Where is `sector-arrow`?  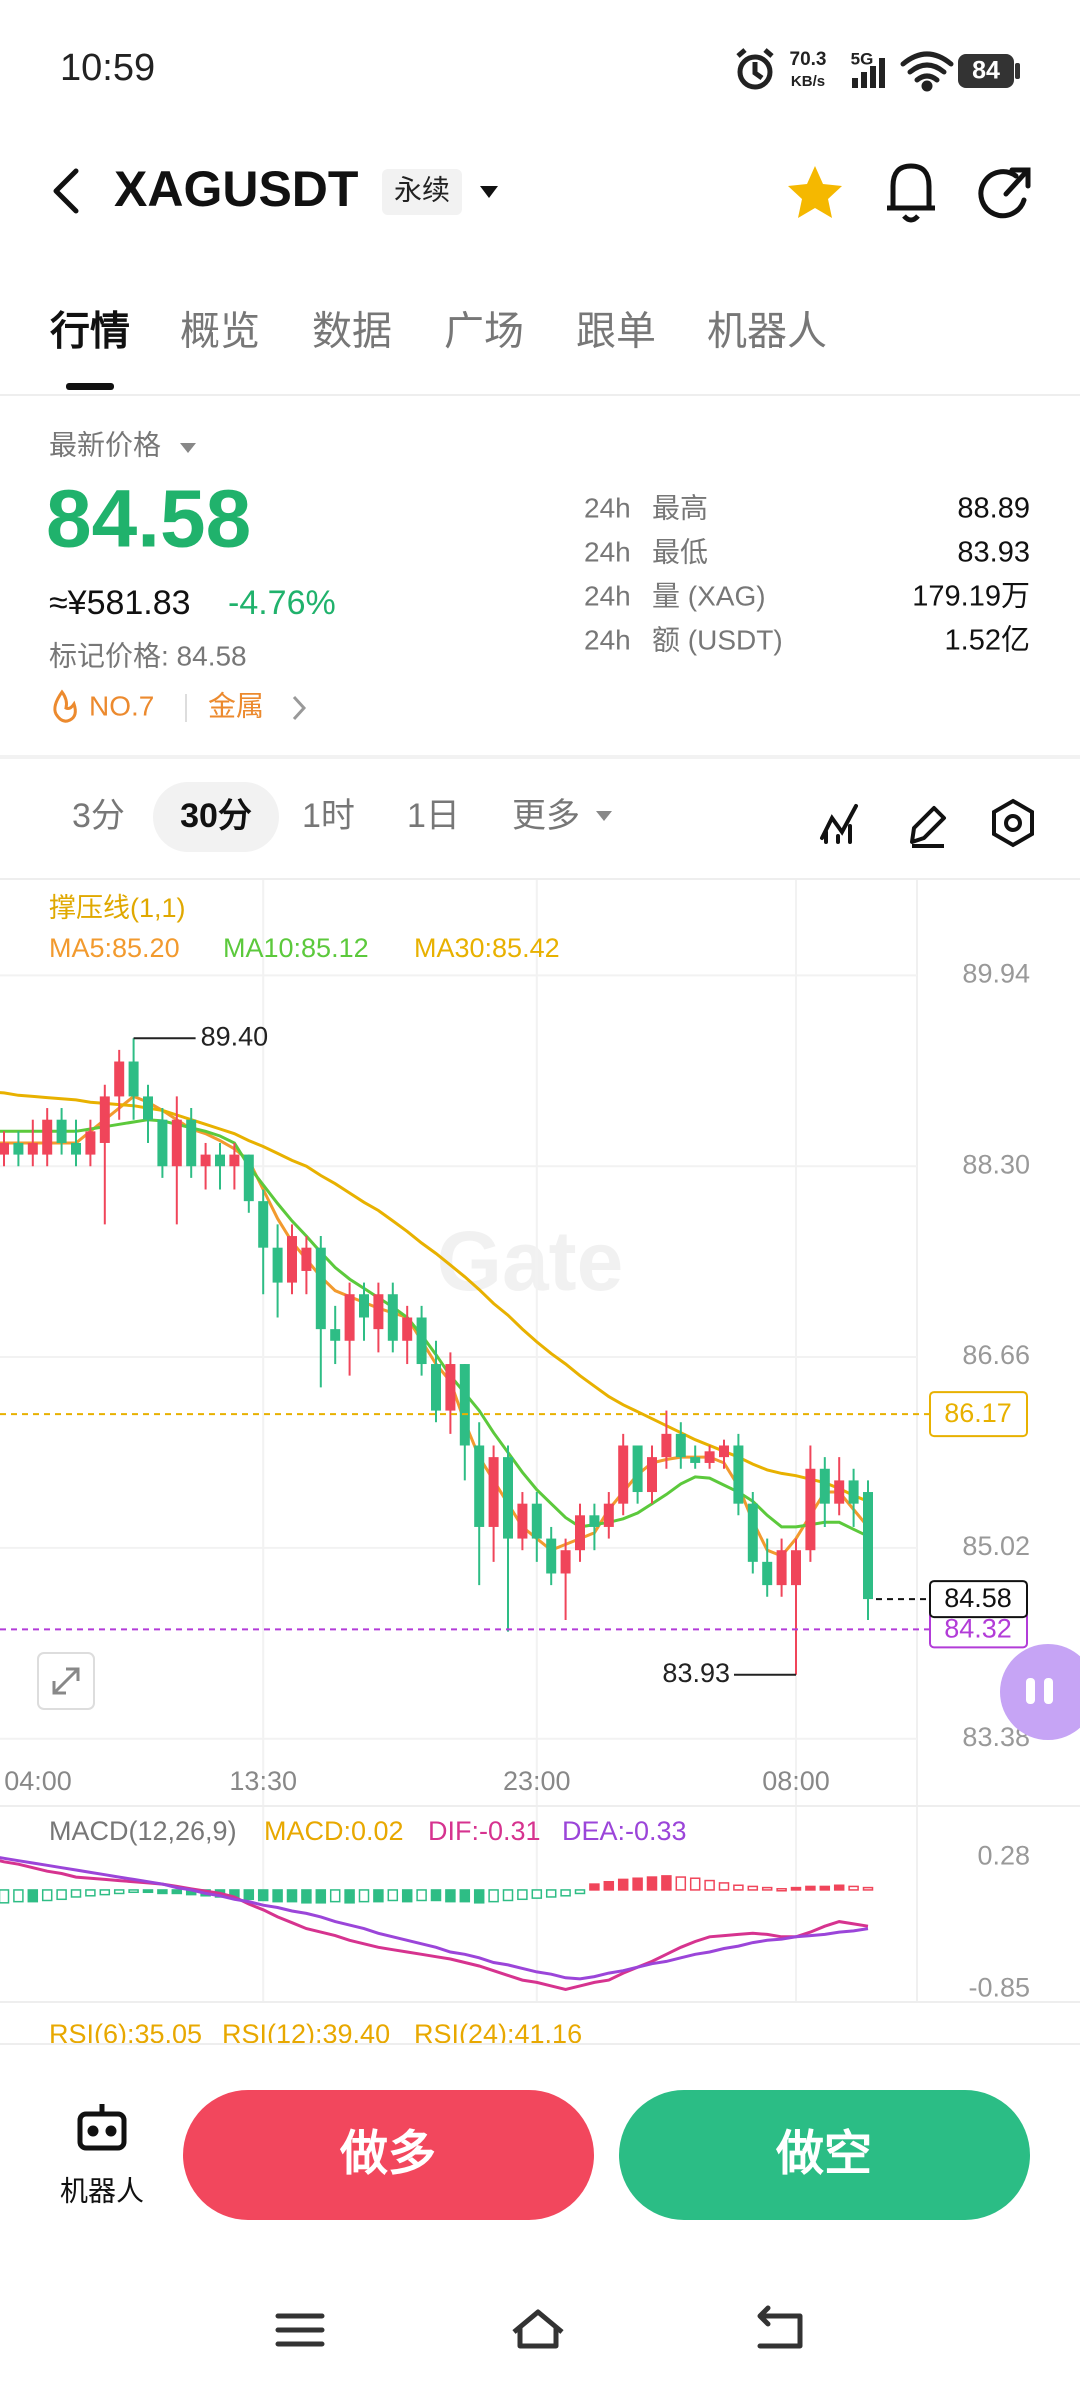
sector-arrow is located at coordinates (299, 708).